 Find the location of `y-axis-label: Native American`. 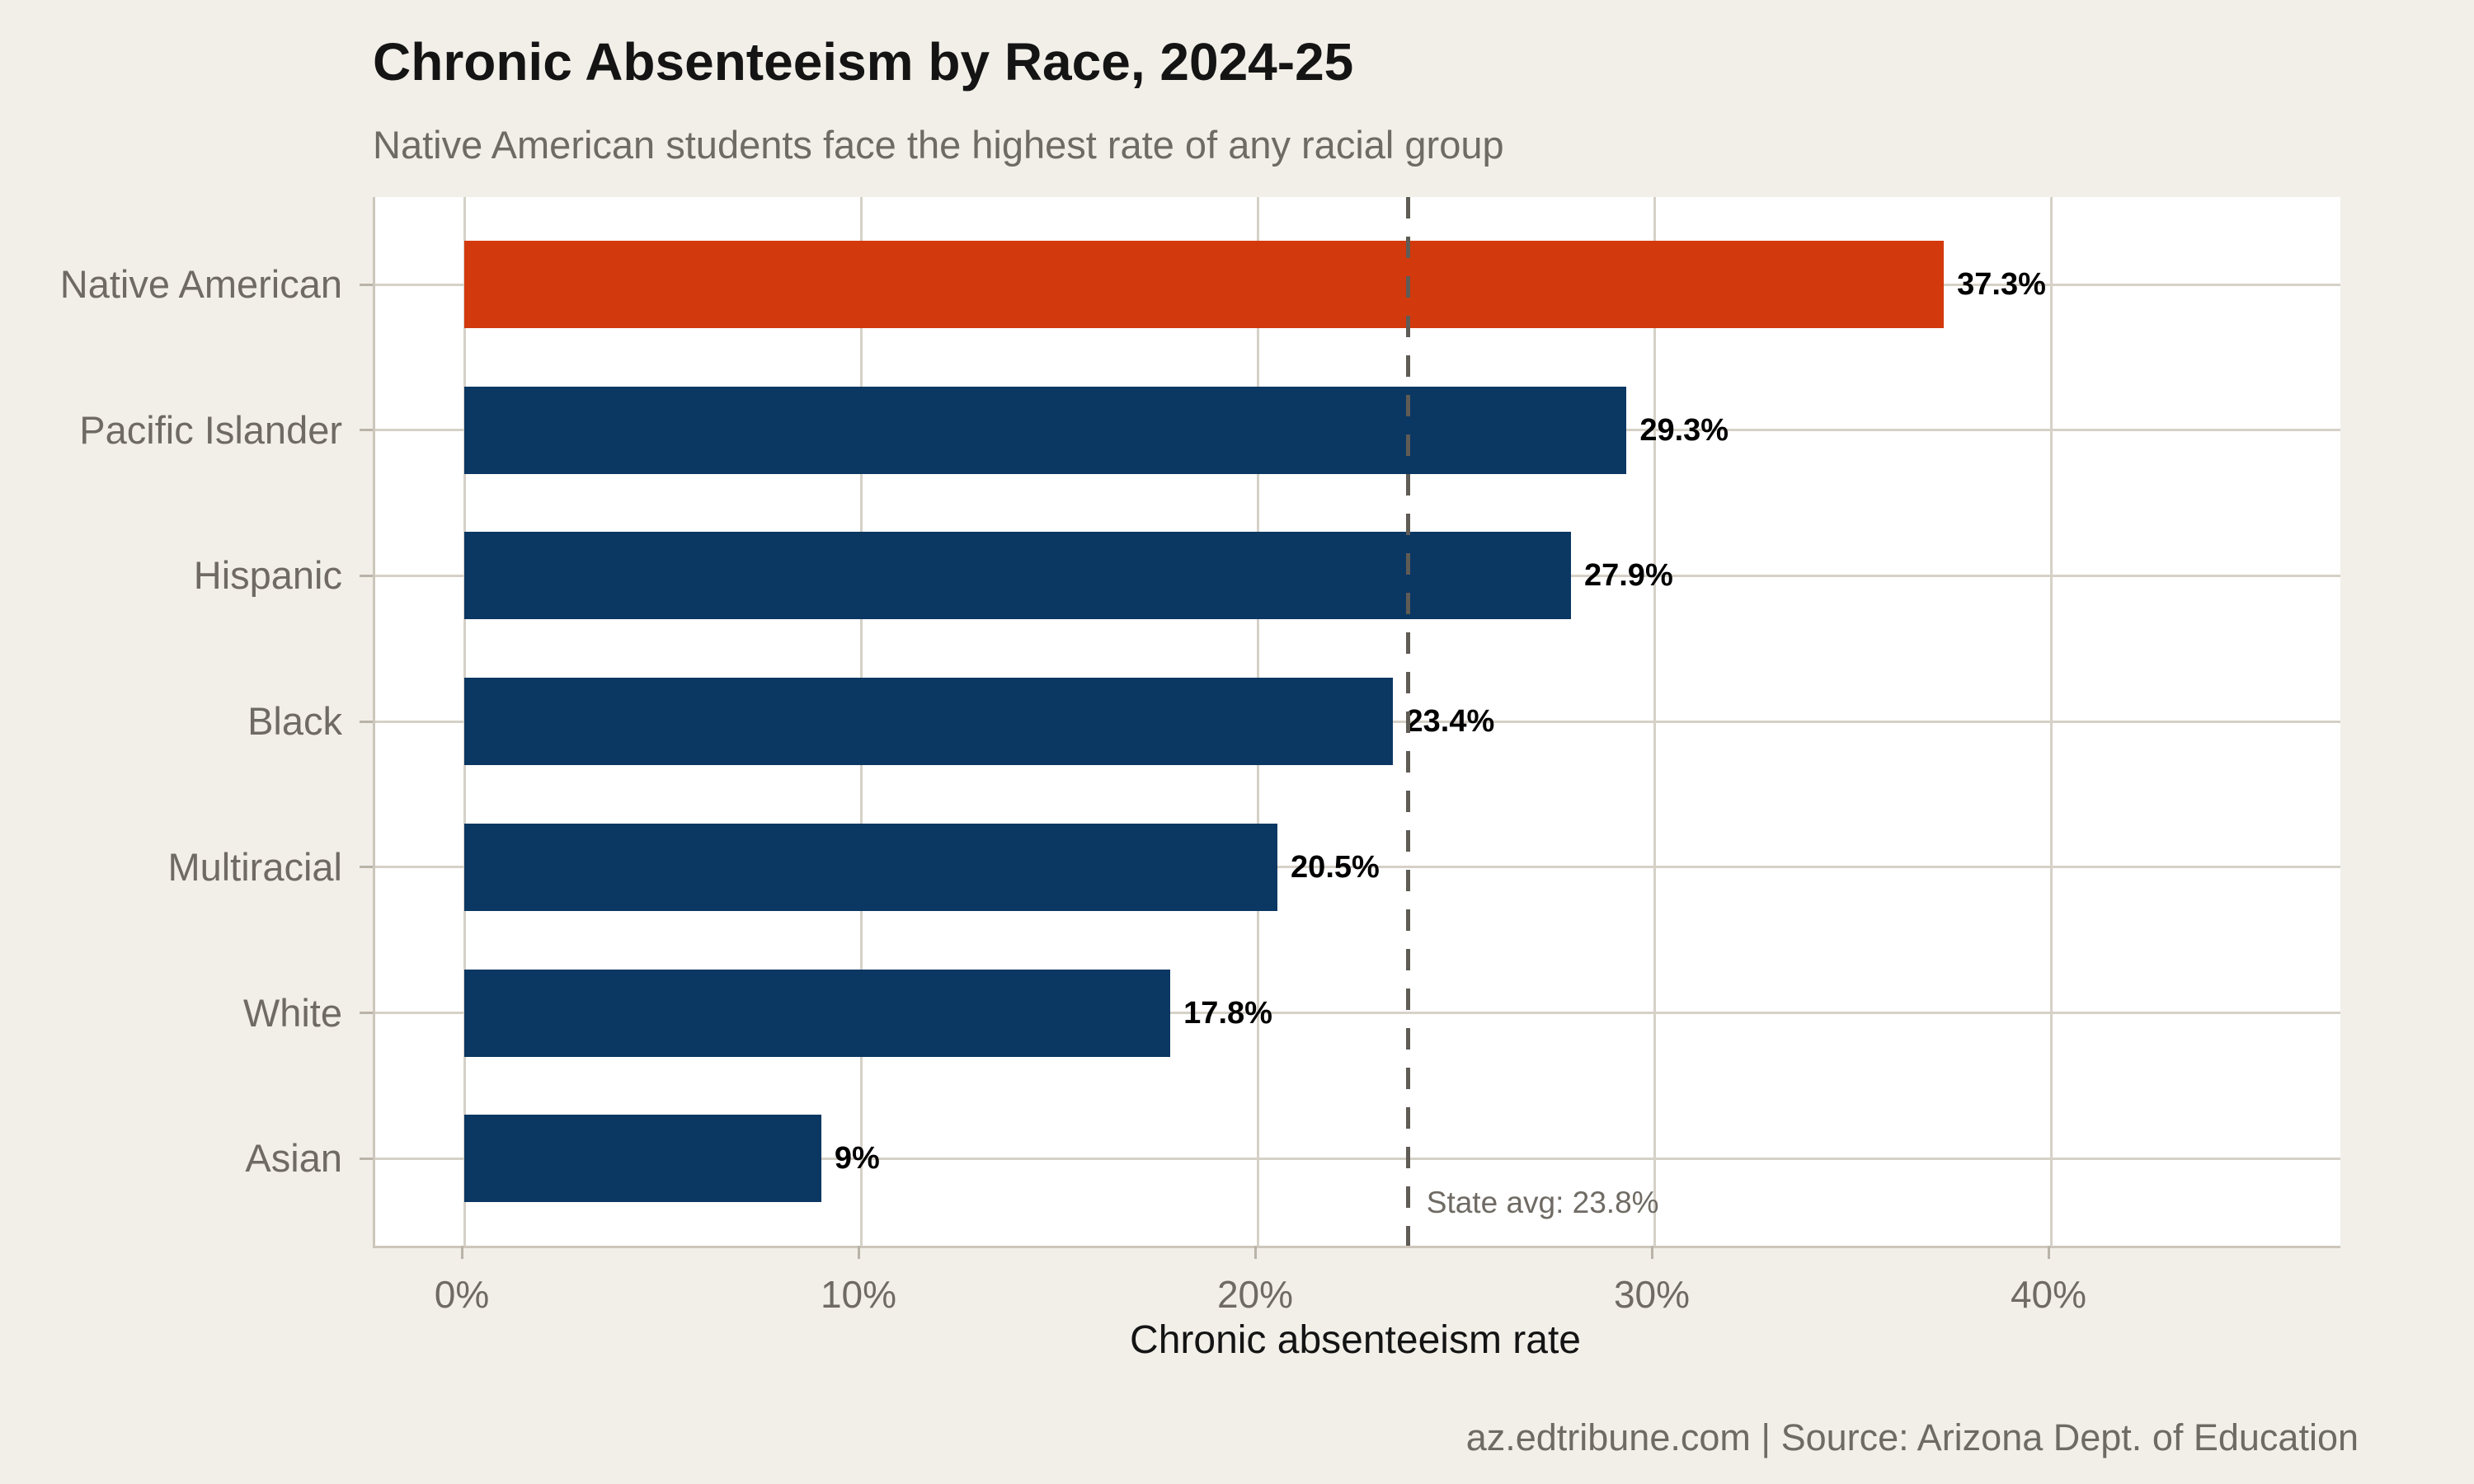

y-axis-label: Native American is located at coordinates (200, 284).